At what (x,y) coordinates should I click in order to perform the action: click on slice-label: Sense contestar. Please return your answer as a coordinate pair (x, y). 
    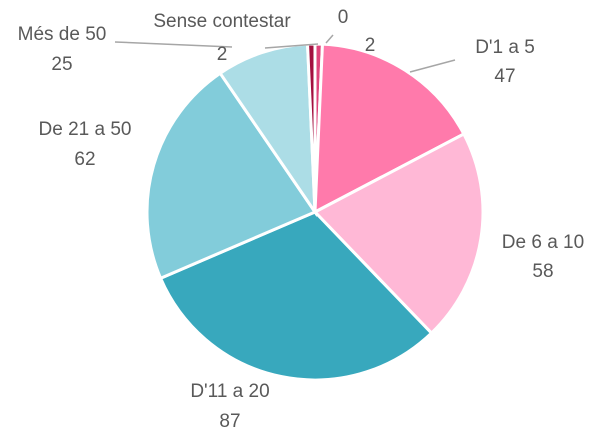
    Looking at the image, I should click on (222, 21).